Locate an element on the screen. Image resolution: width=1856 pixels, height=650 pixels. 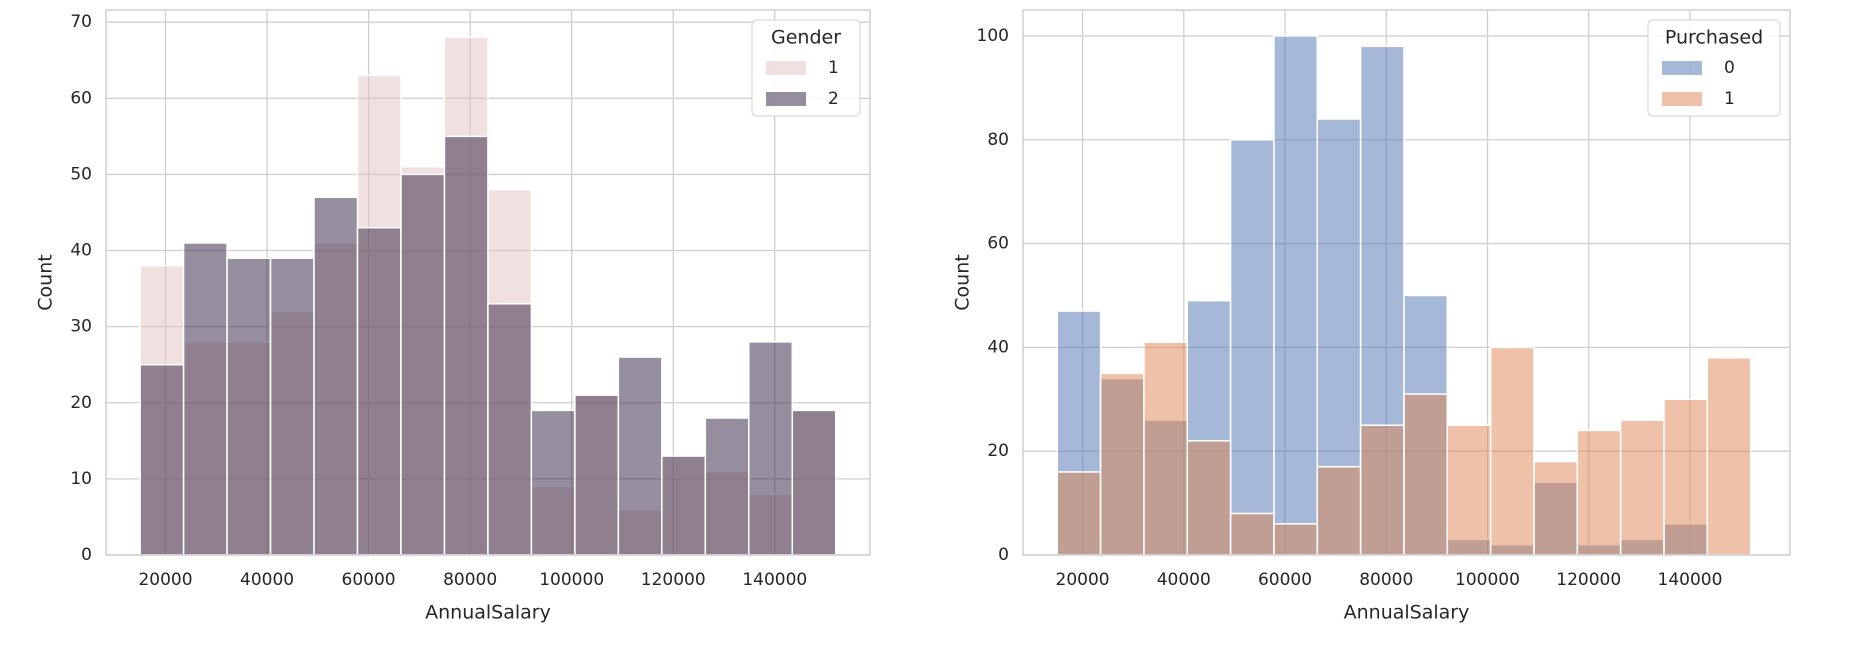
legend: Purchased 0 1 is located at coordinates (1714, 68).